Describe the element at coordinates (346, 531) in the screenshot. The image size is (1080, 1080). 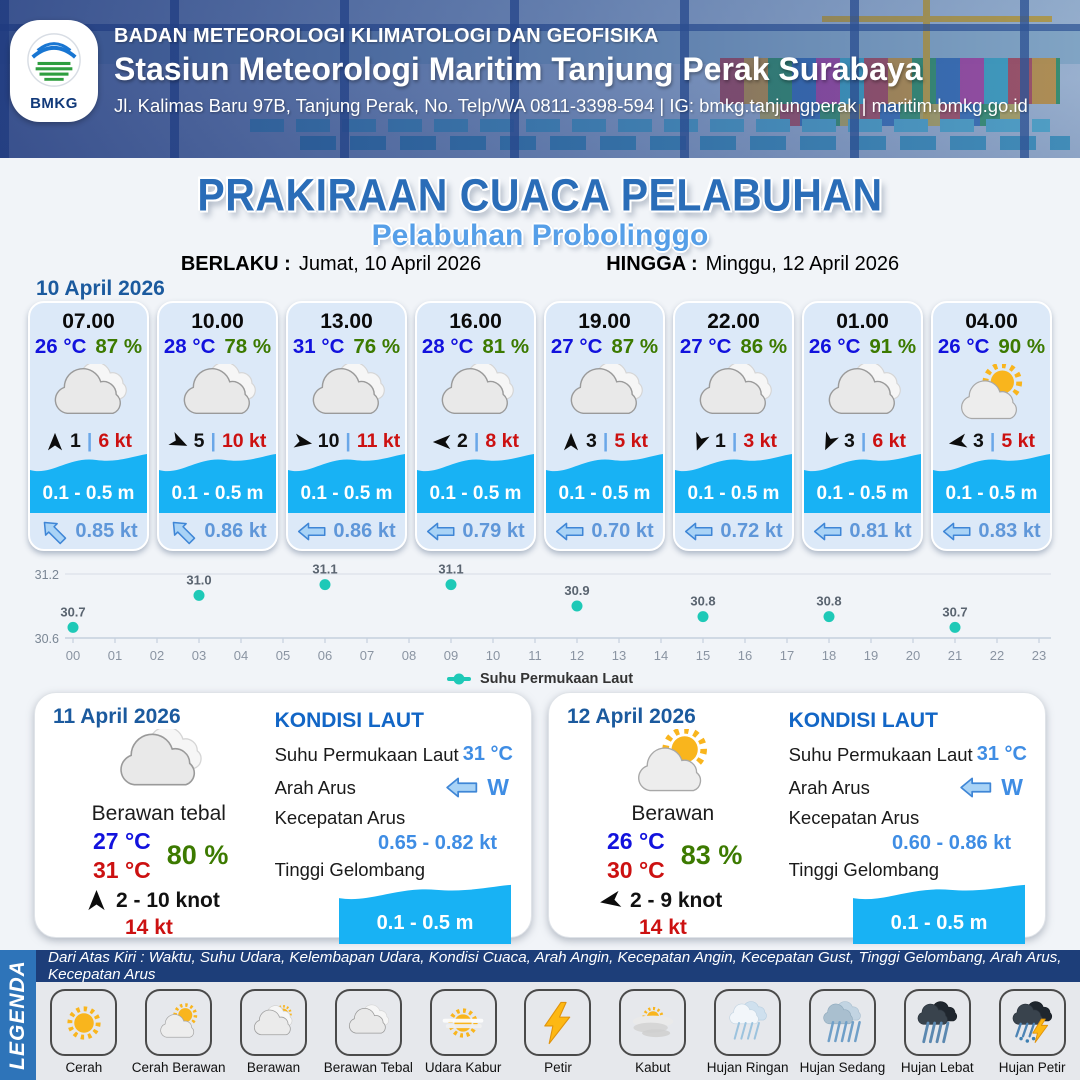
I see `card-current-row: 0.86 kt` at that location.